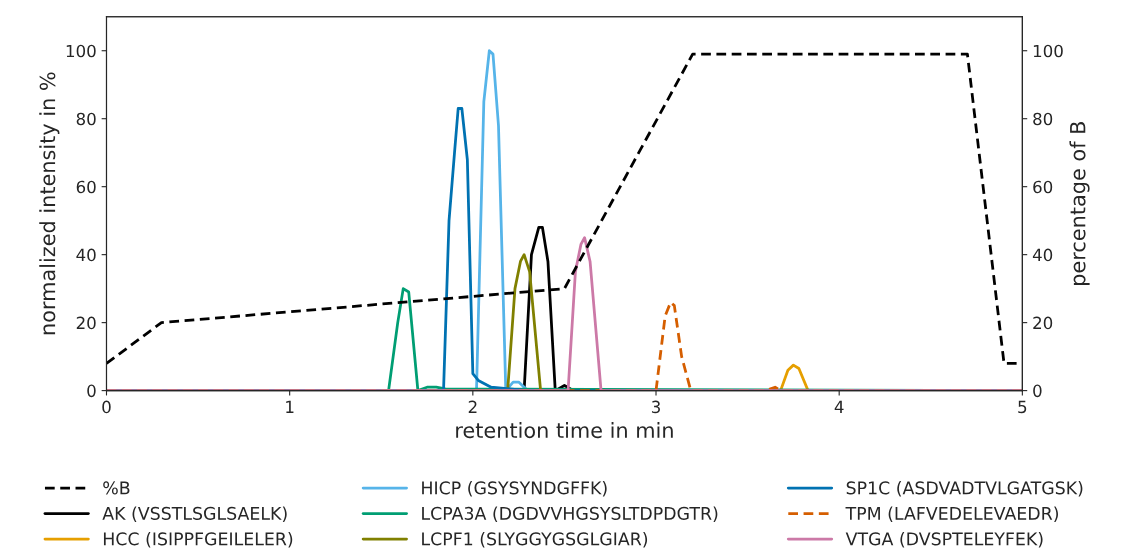 This screenshot has width=1121, height=558. What do you see at coordinates (1048, 51) in the screenshot?
I see `y2-tick-label: 100` at bounding box center [1048, 51].